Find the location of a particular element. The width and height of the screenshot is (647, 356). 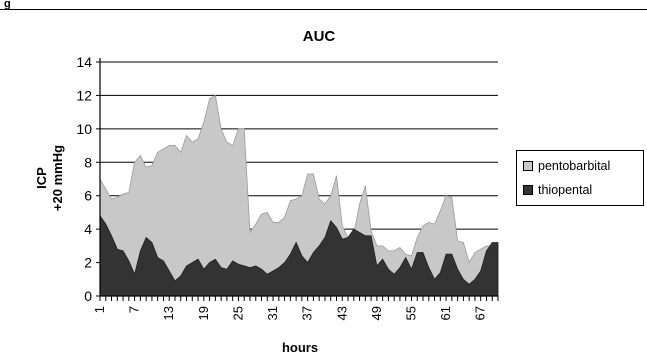

x-axis-label: hours is located at coordinates (300, 347).